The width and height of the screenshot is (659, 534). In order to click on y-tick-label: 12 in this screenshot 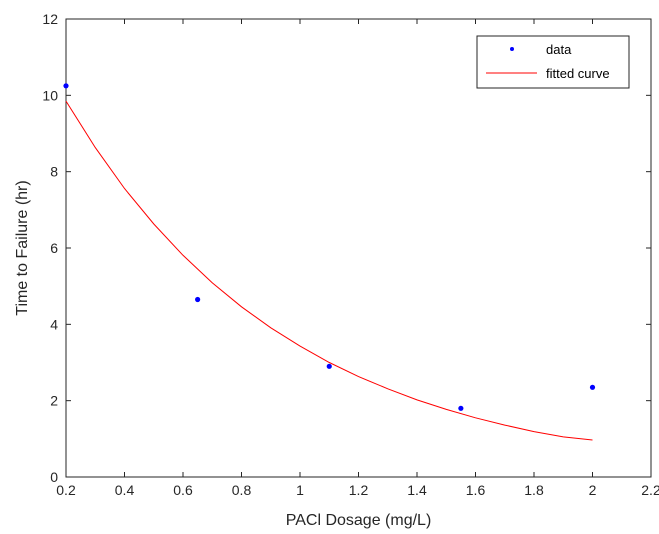, I will do `click(50, 19)`.